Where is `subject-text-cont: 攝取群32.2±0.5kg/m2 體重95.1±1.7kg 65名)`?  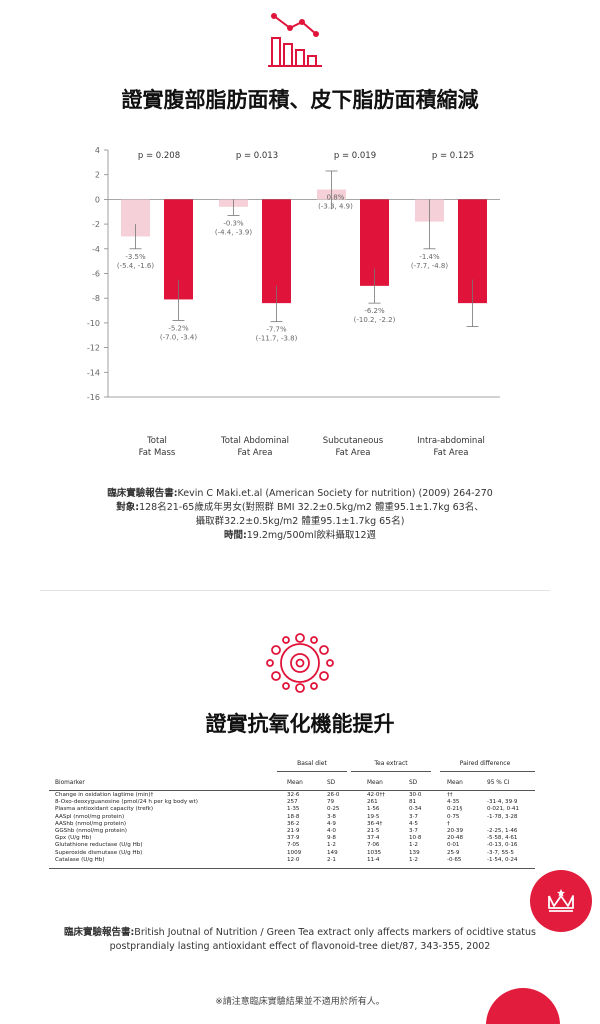 subject-text-cont: 攝取群32.2±0.5kg/m2 體重95.1±1.7kg 65名) is located at coordinates (300, 521).